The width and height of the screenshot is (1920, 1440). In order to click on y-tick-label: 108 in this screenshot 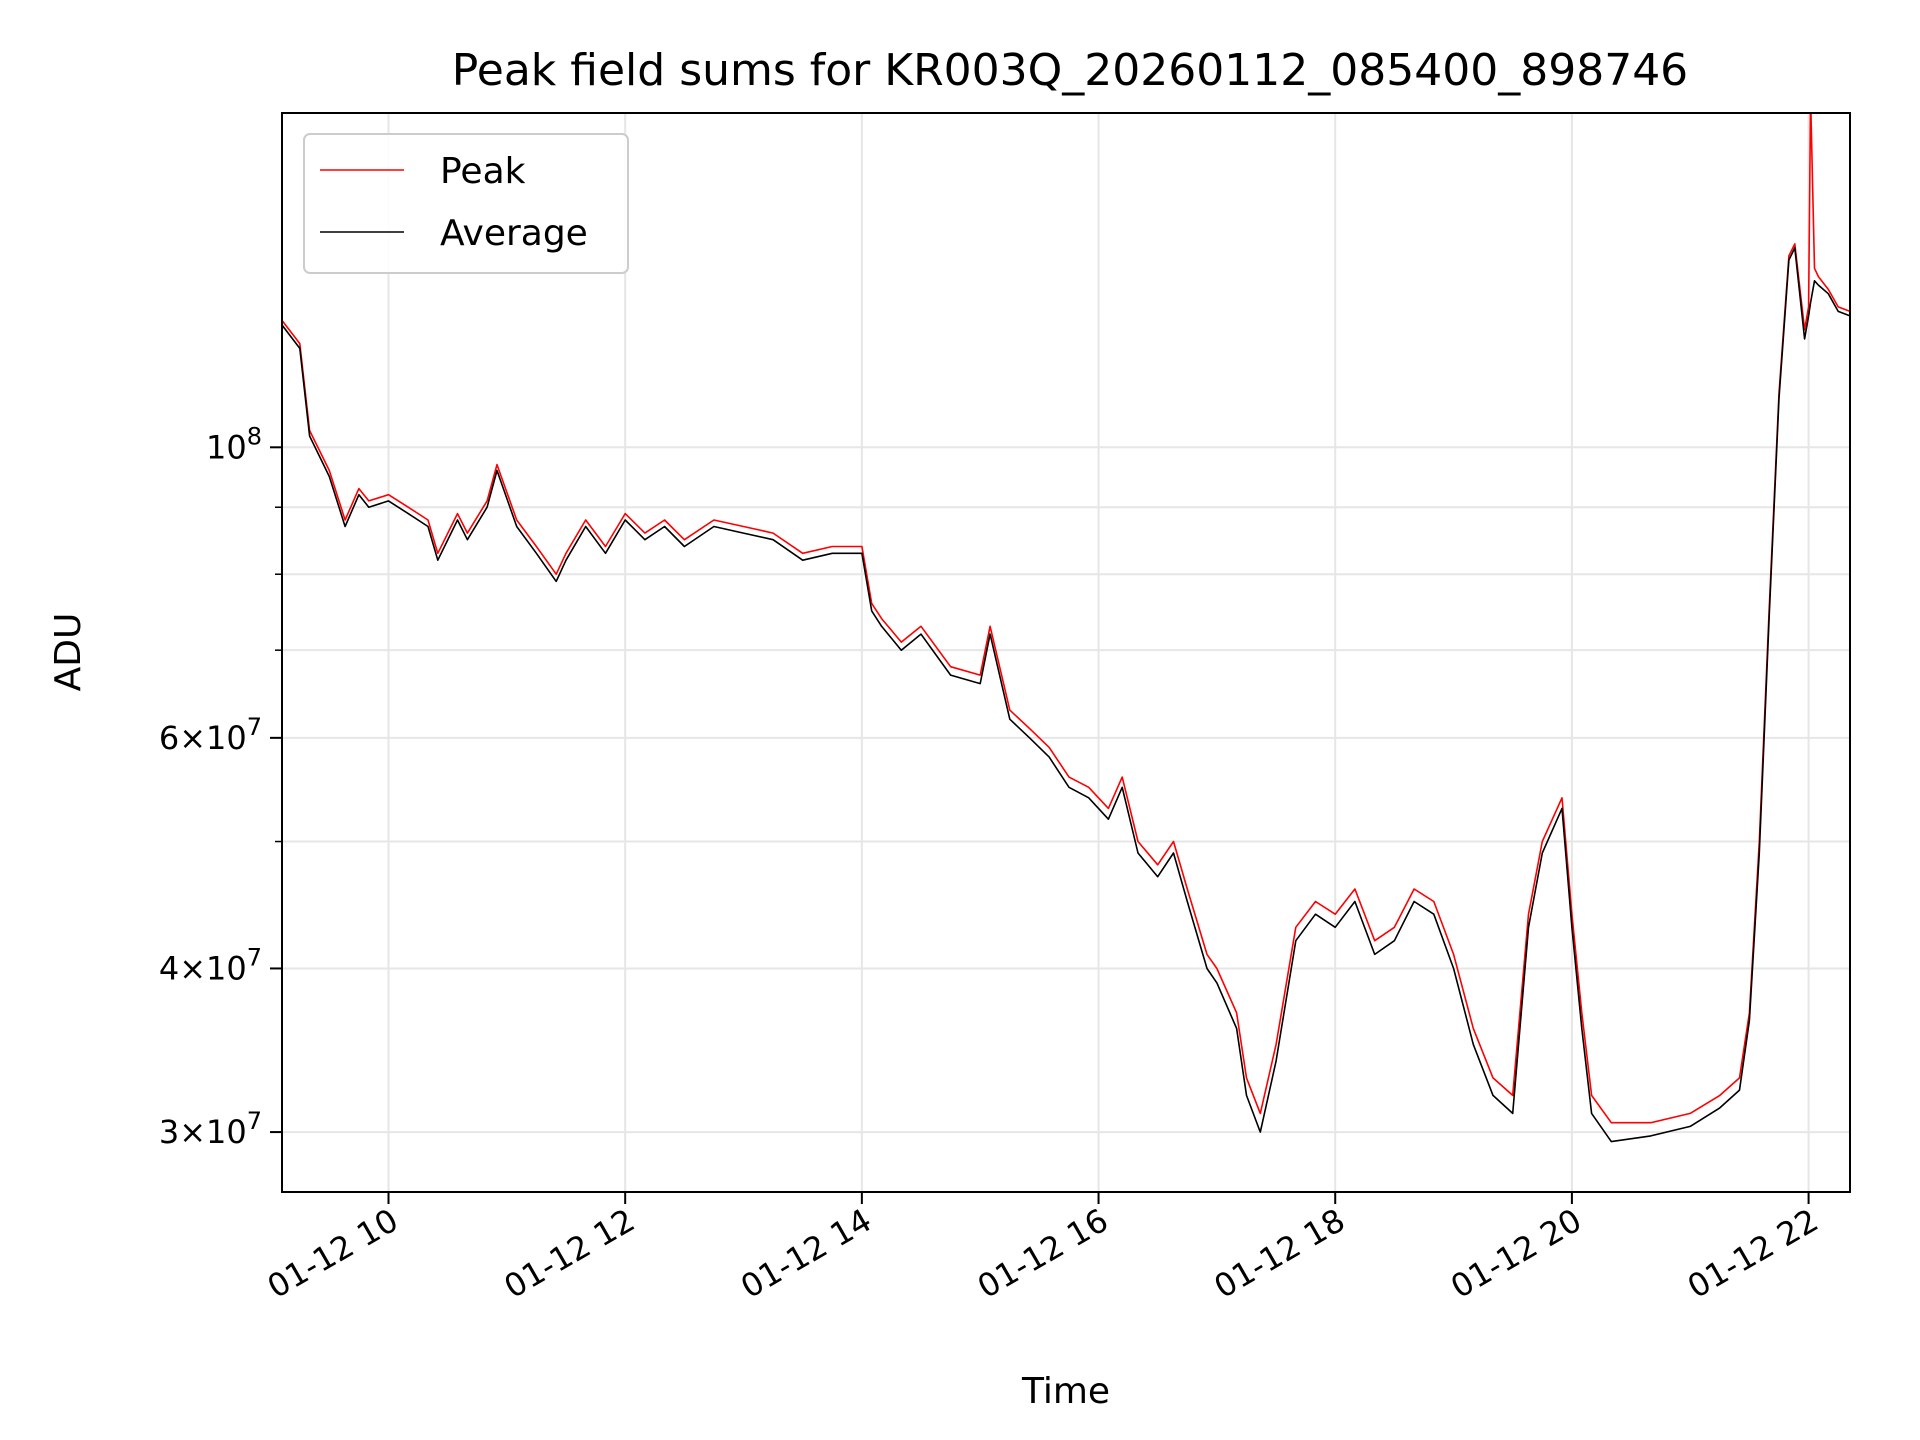, I will do `click(234, 444)`.